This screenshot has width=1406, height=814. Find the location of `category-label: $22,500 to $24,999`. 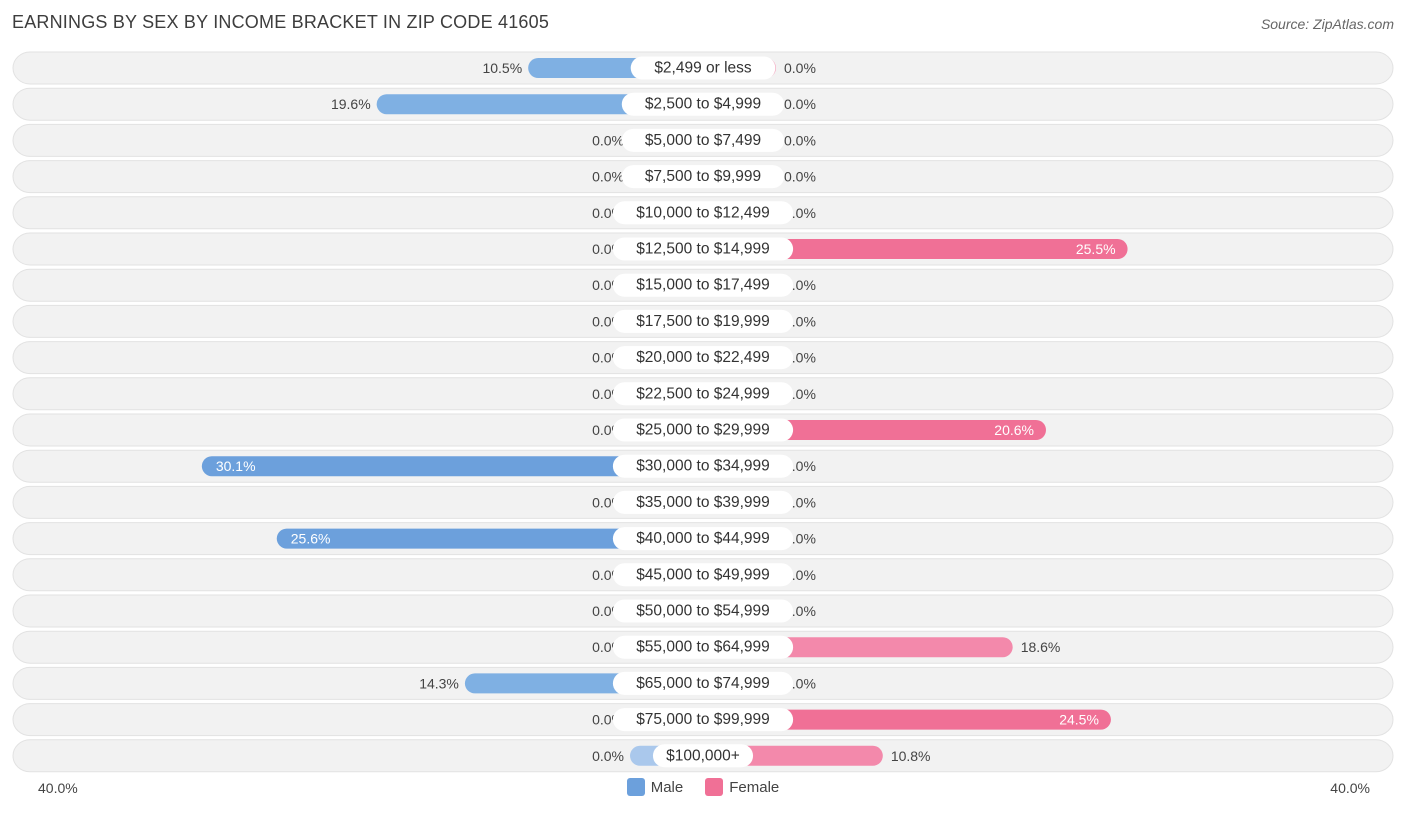

category-label: $22,500 to $24,999 is located at coordinates (703, 393).